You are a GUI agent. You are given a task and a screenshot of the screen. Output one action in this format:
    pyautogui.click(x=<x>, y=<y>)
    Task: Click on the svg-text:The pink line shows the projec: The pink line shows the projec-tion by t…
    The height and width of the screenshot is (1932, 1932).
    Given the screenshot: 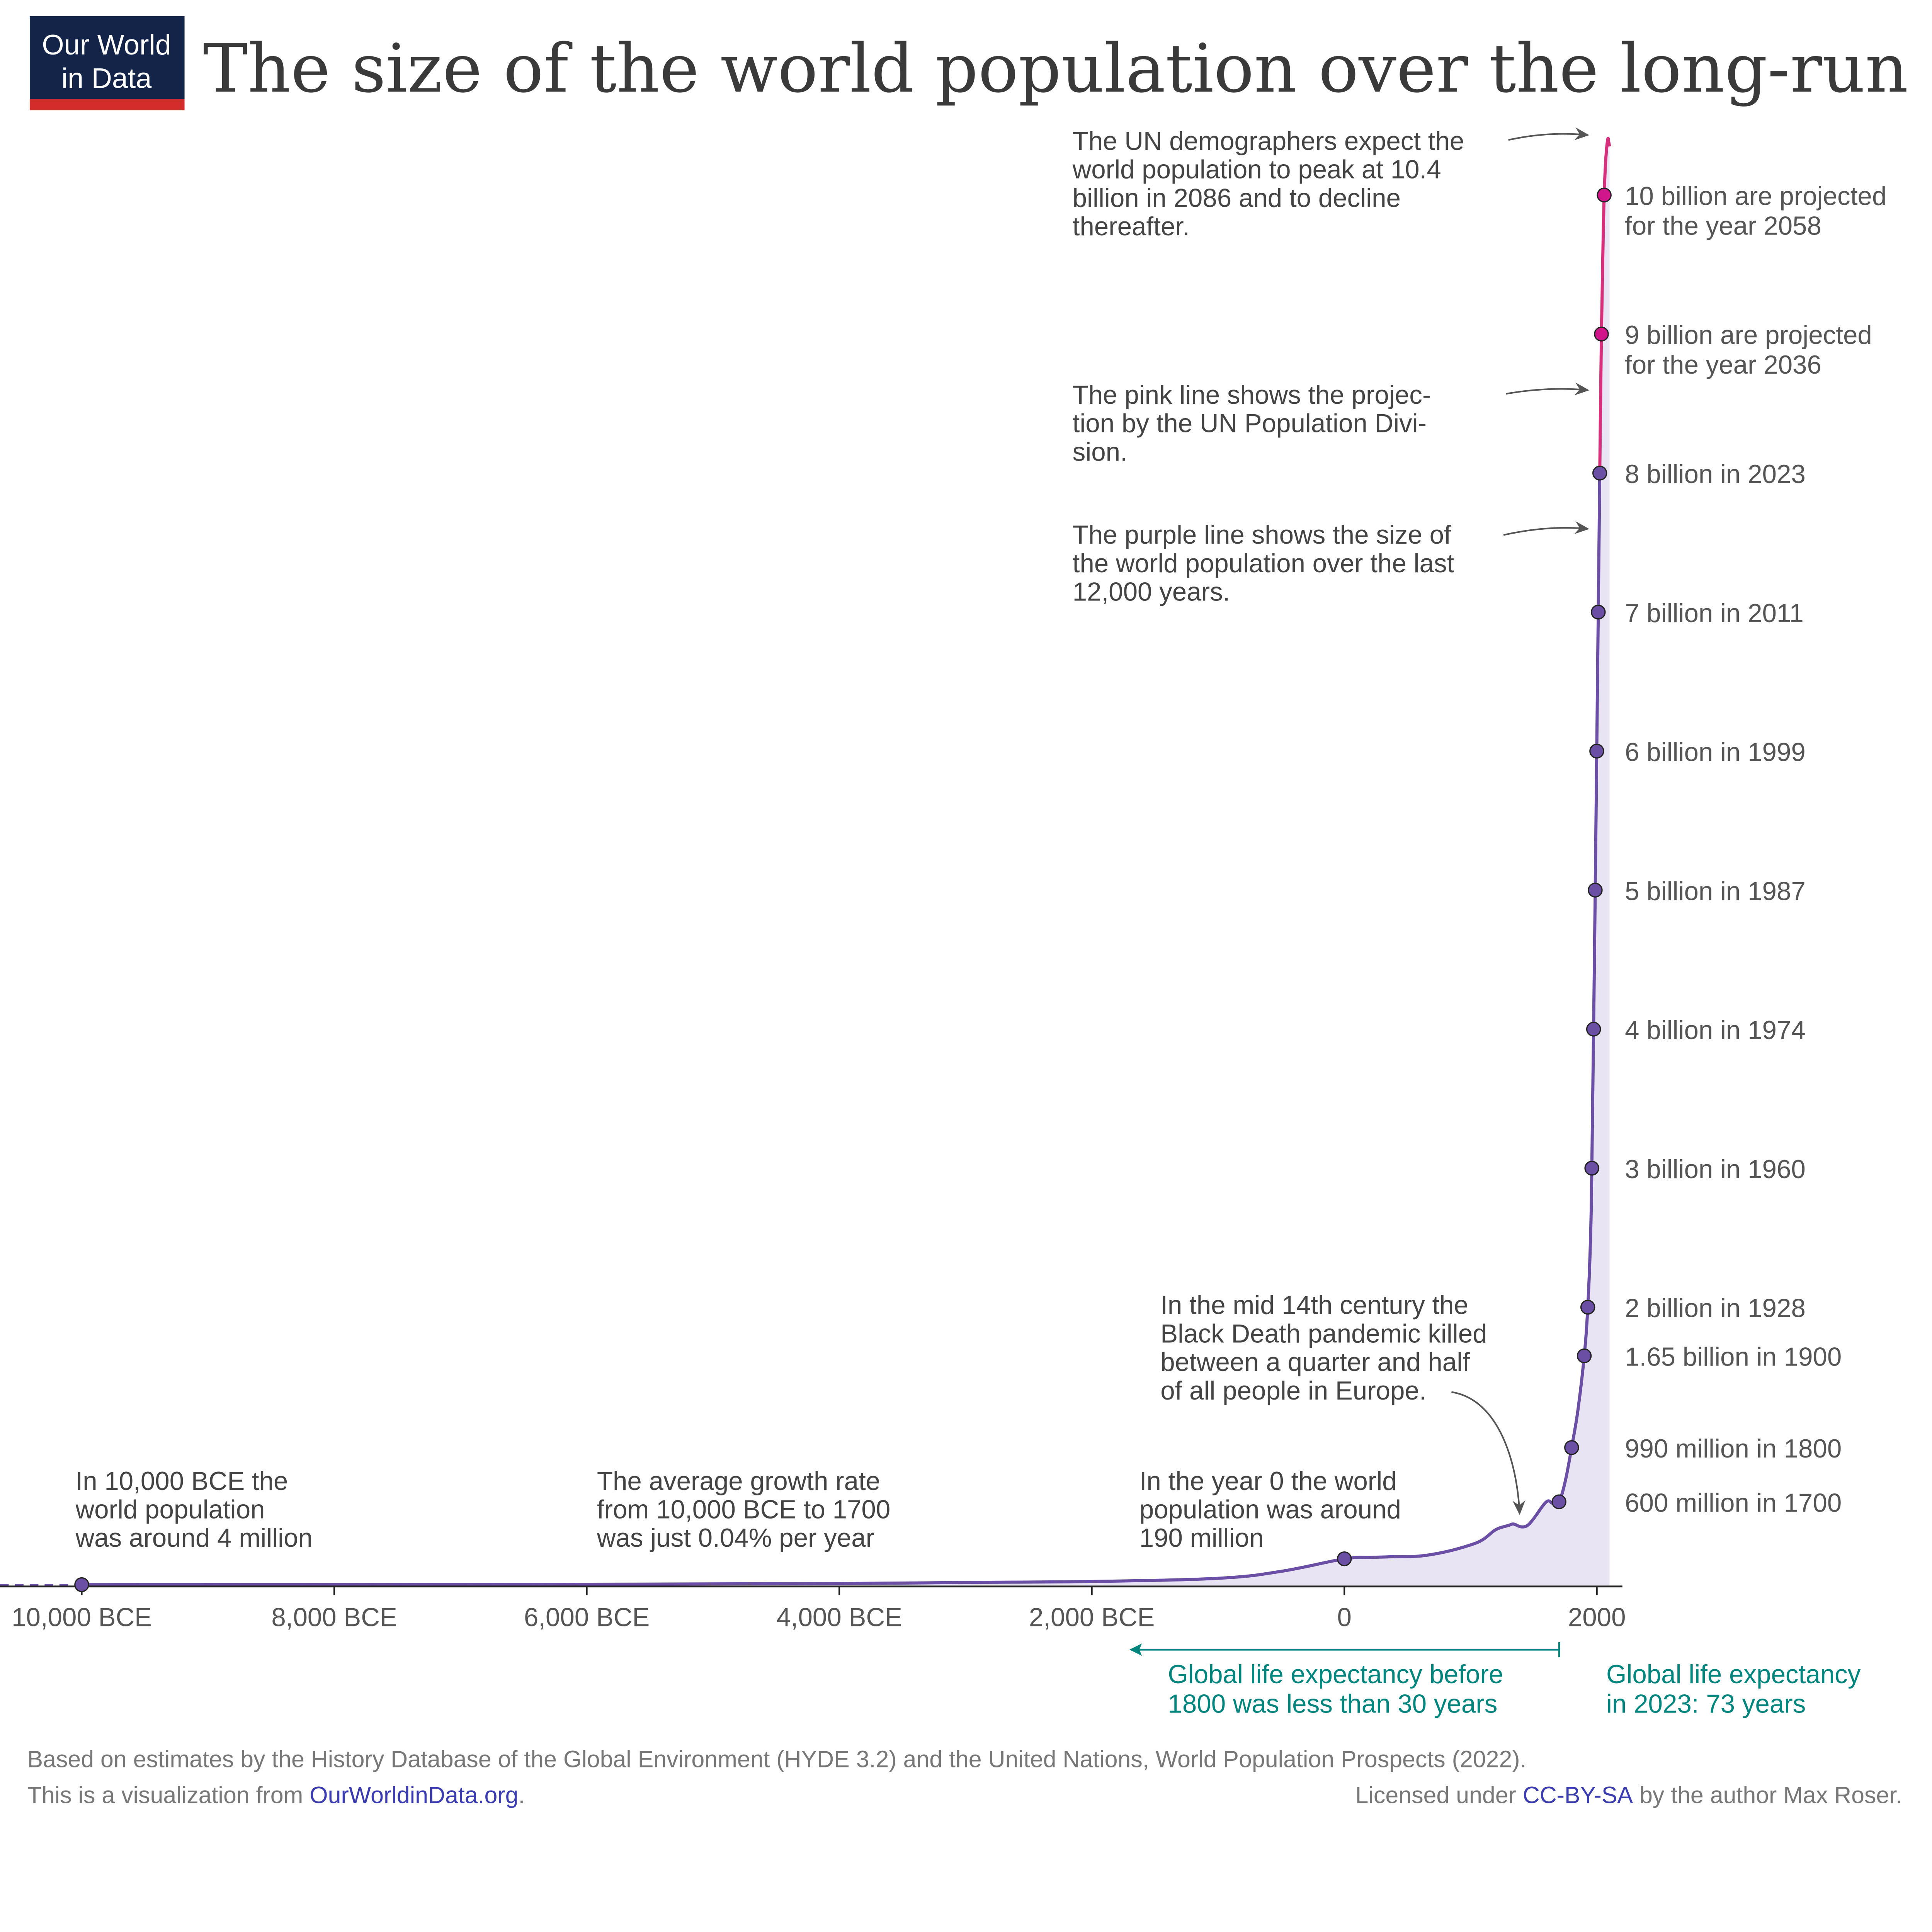 What is the action you would take?
    pyautogui.click(x=1252, y=424)
    